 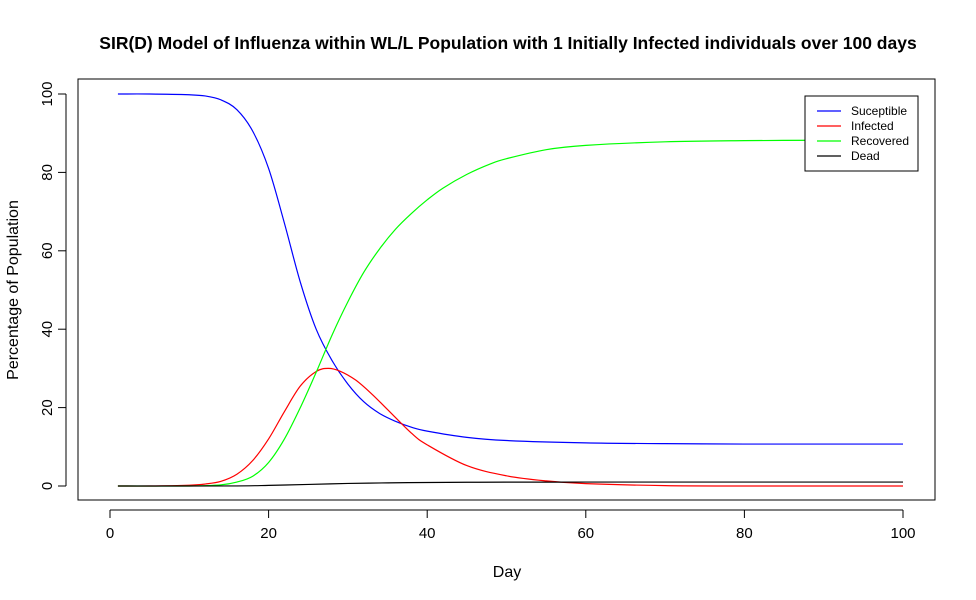 I want to click on x-tick-label: 80, so click(x=744, y=533).